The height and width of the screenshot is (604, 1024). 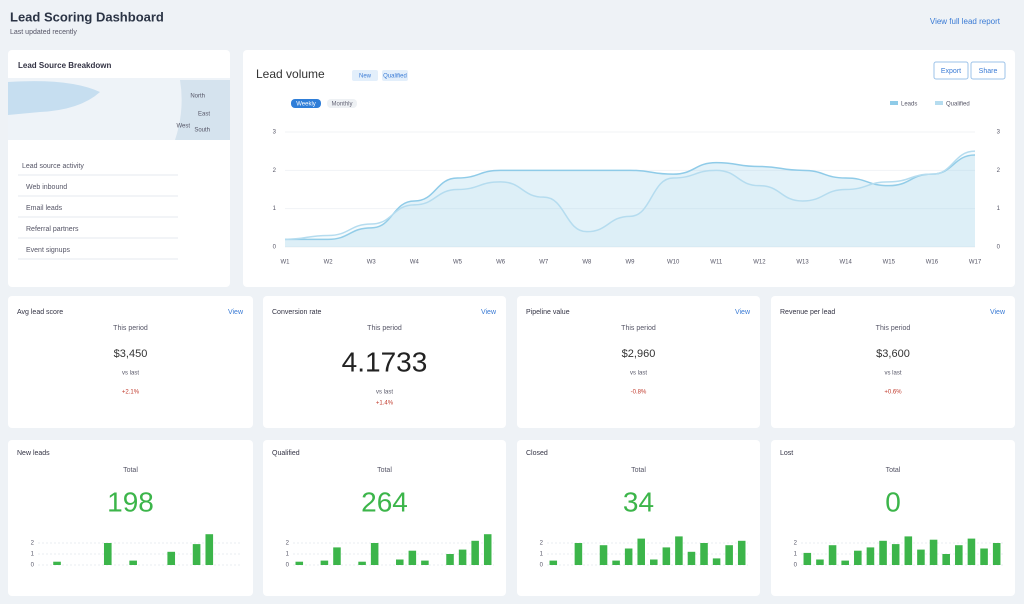 I want to click on x-tick-label: W6, so click(x=501, y=263).